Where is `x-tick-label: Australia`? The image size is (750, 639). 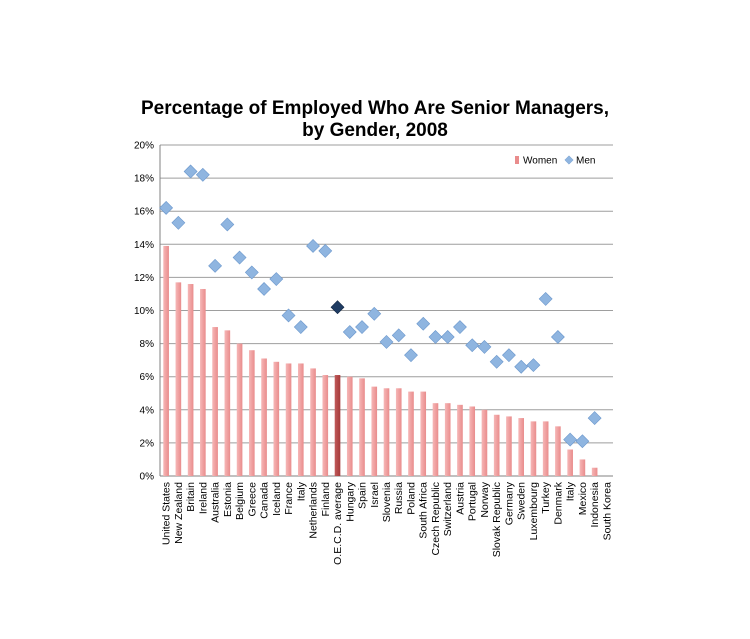
x-tick-label: Australia is located at coordinates (216, 502).